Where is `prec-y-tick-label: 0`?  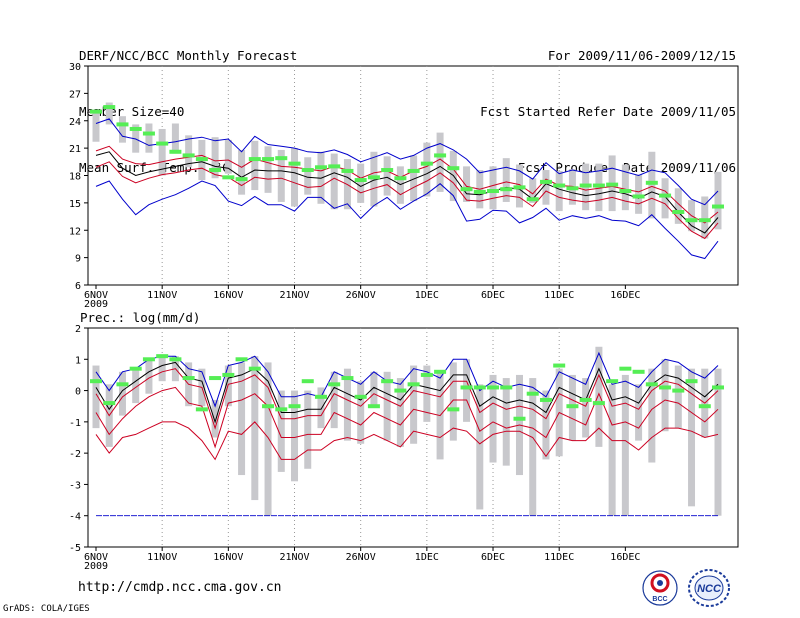 prec-y-tick-label: 0 is located at coordinates (78, 392).